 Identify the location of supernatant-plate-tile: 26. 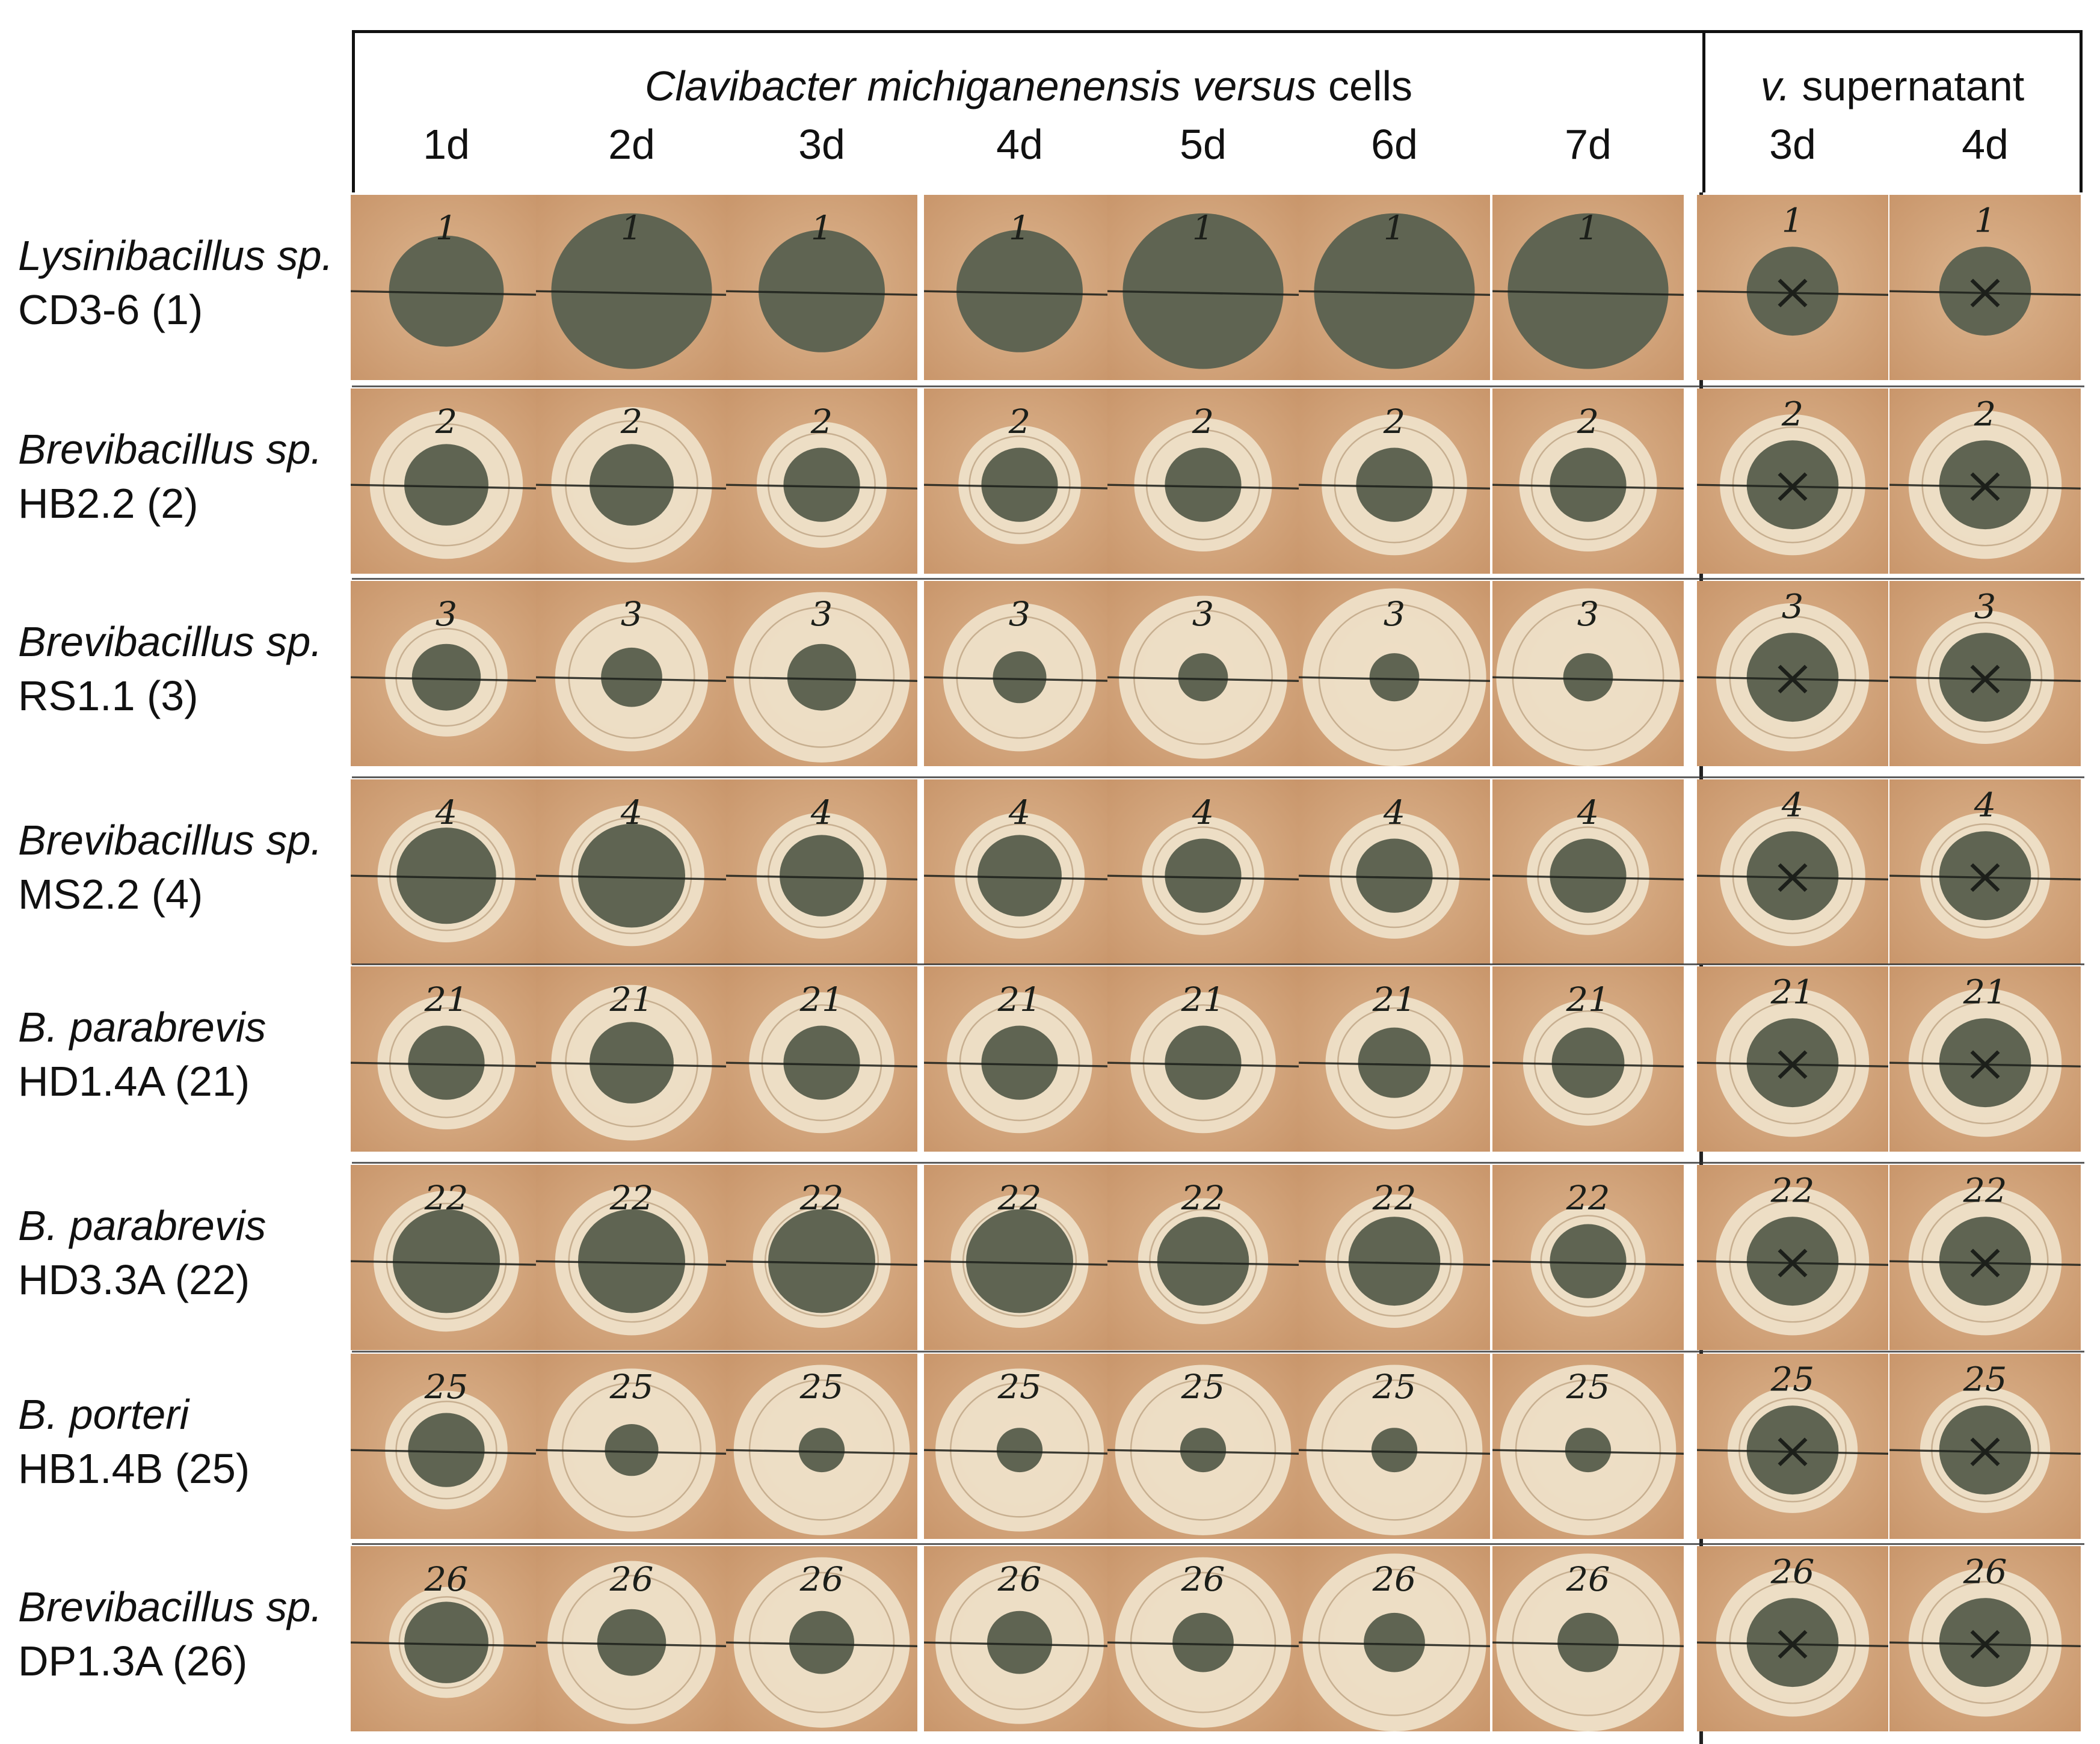
(1792, 1638).